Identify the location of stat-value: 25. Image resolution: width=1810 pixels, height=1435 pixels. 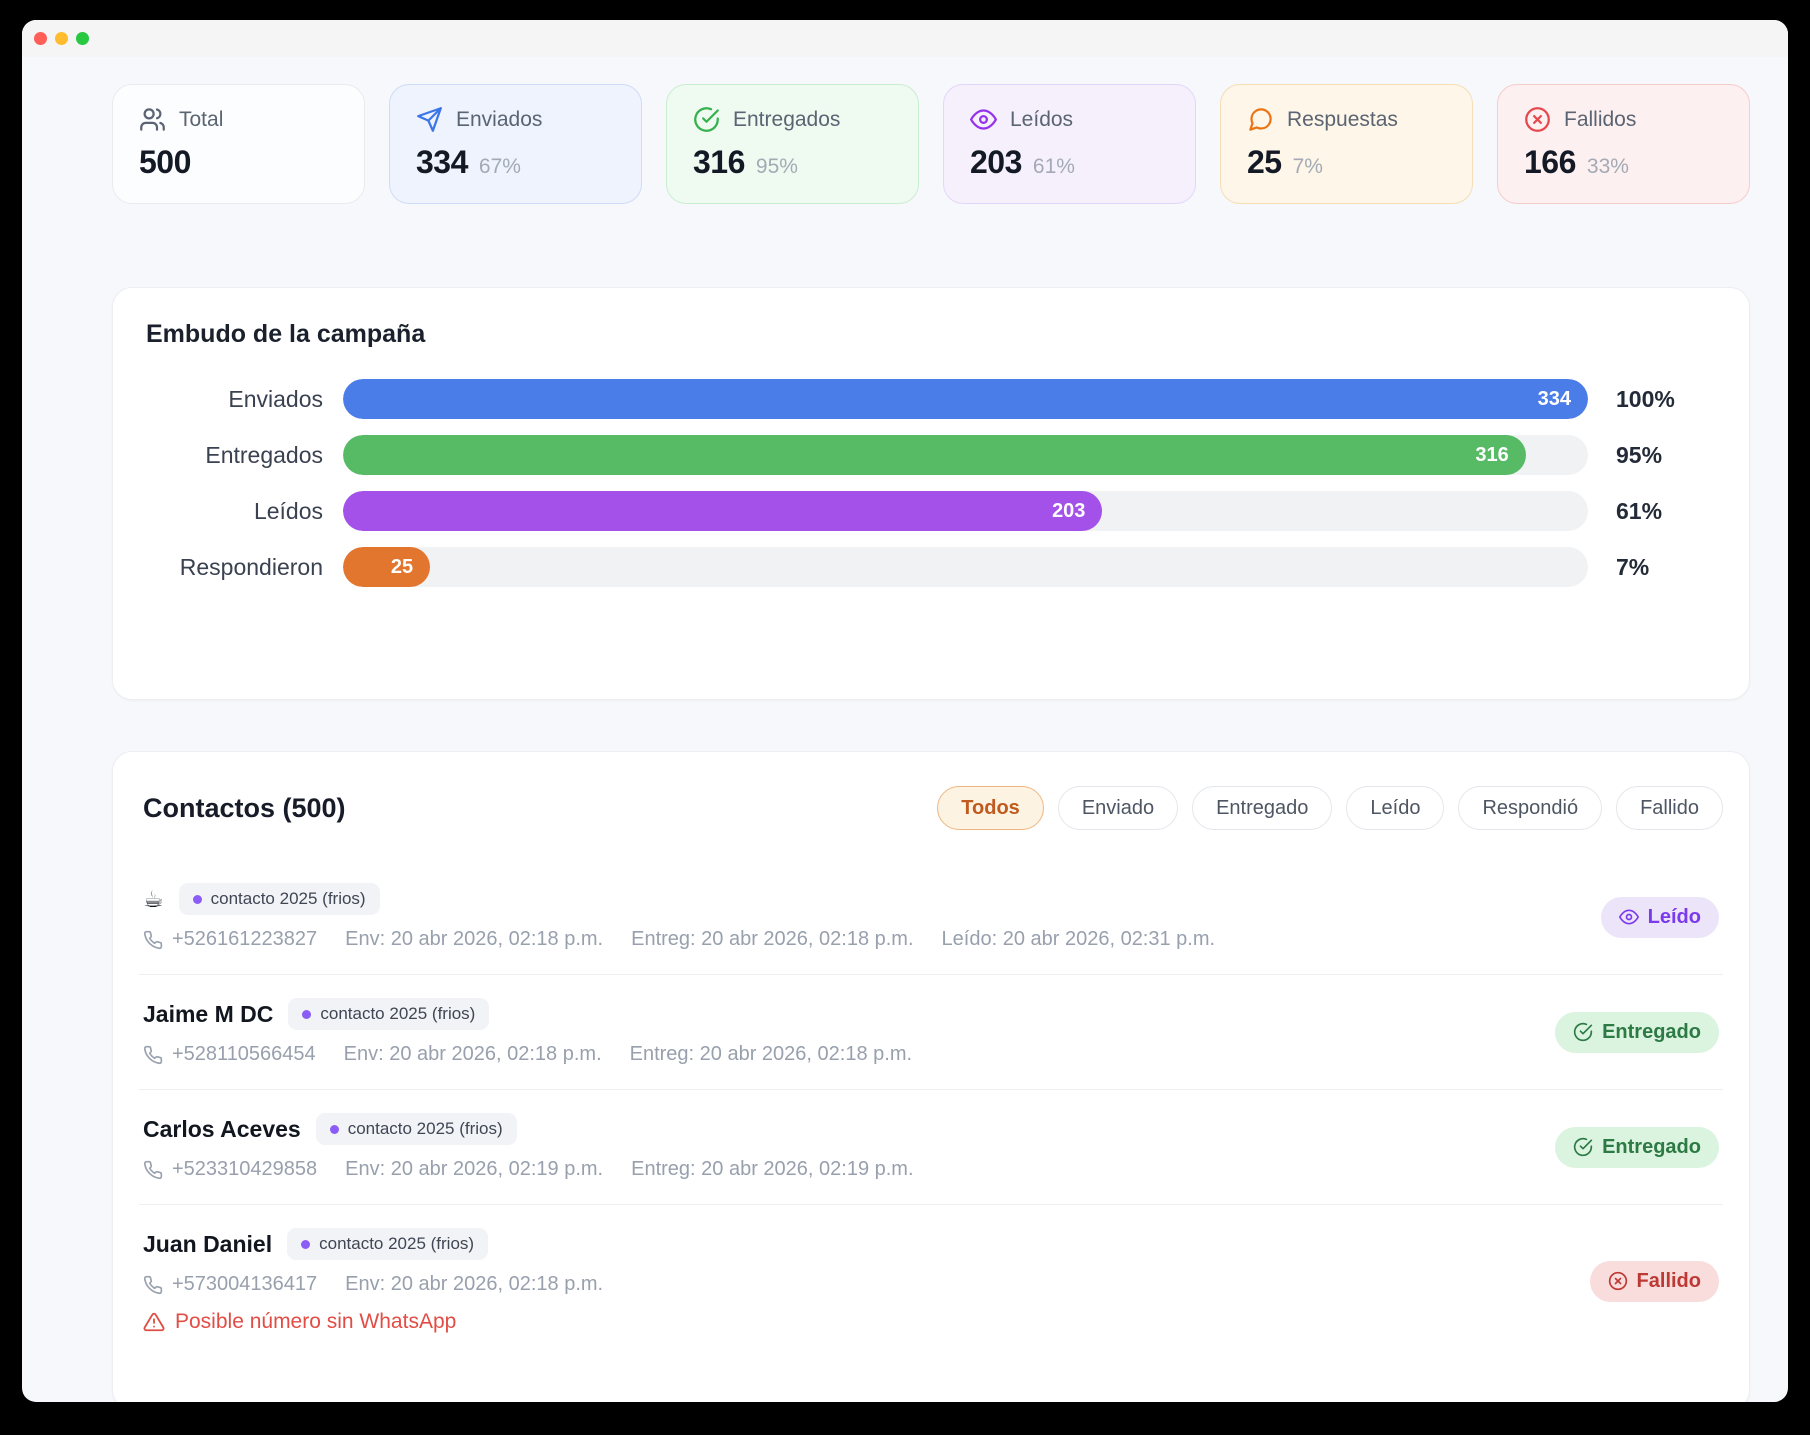
(1264, 162).